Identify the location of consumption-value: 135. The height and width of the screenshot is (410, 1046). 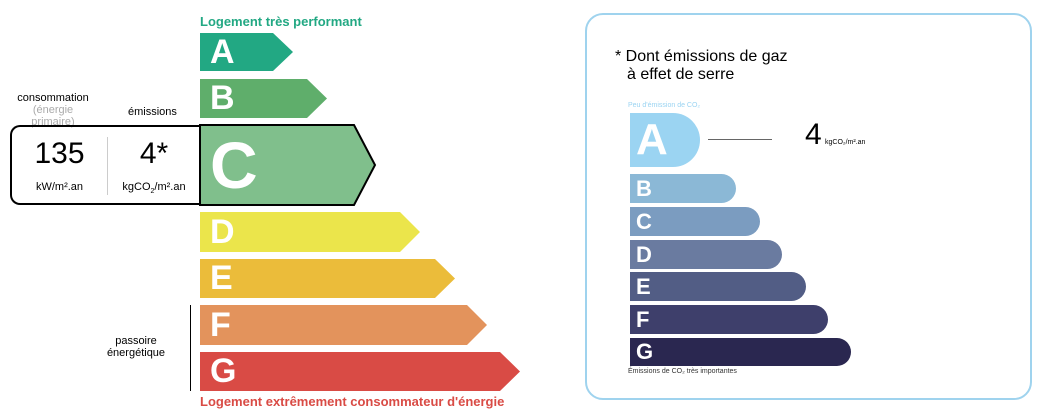
(59, 153).